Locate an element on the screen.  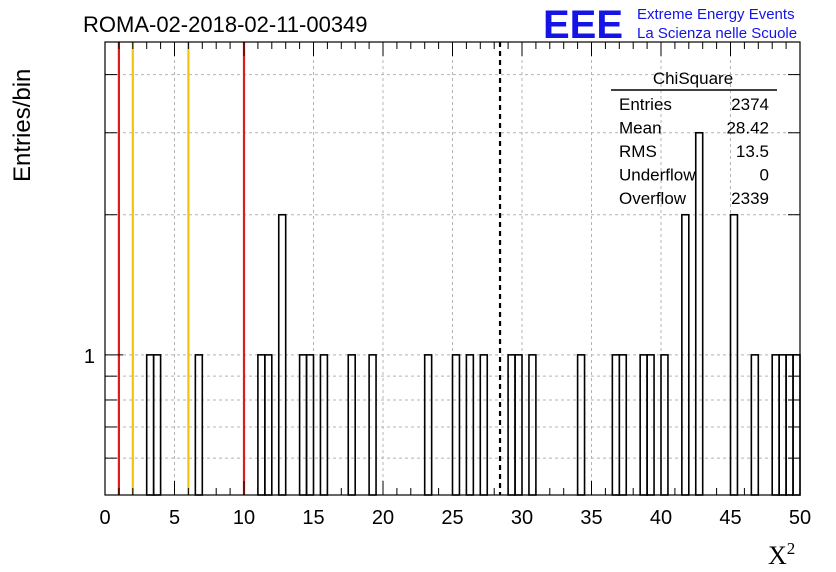
stats-title: ChiSquare is located at coordinates (693, 78).